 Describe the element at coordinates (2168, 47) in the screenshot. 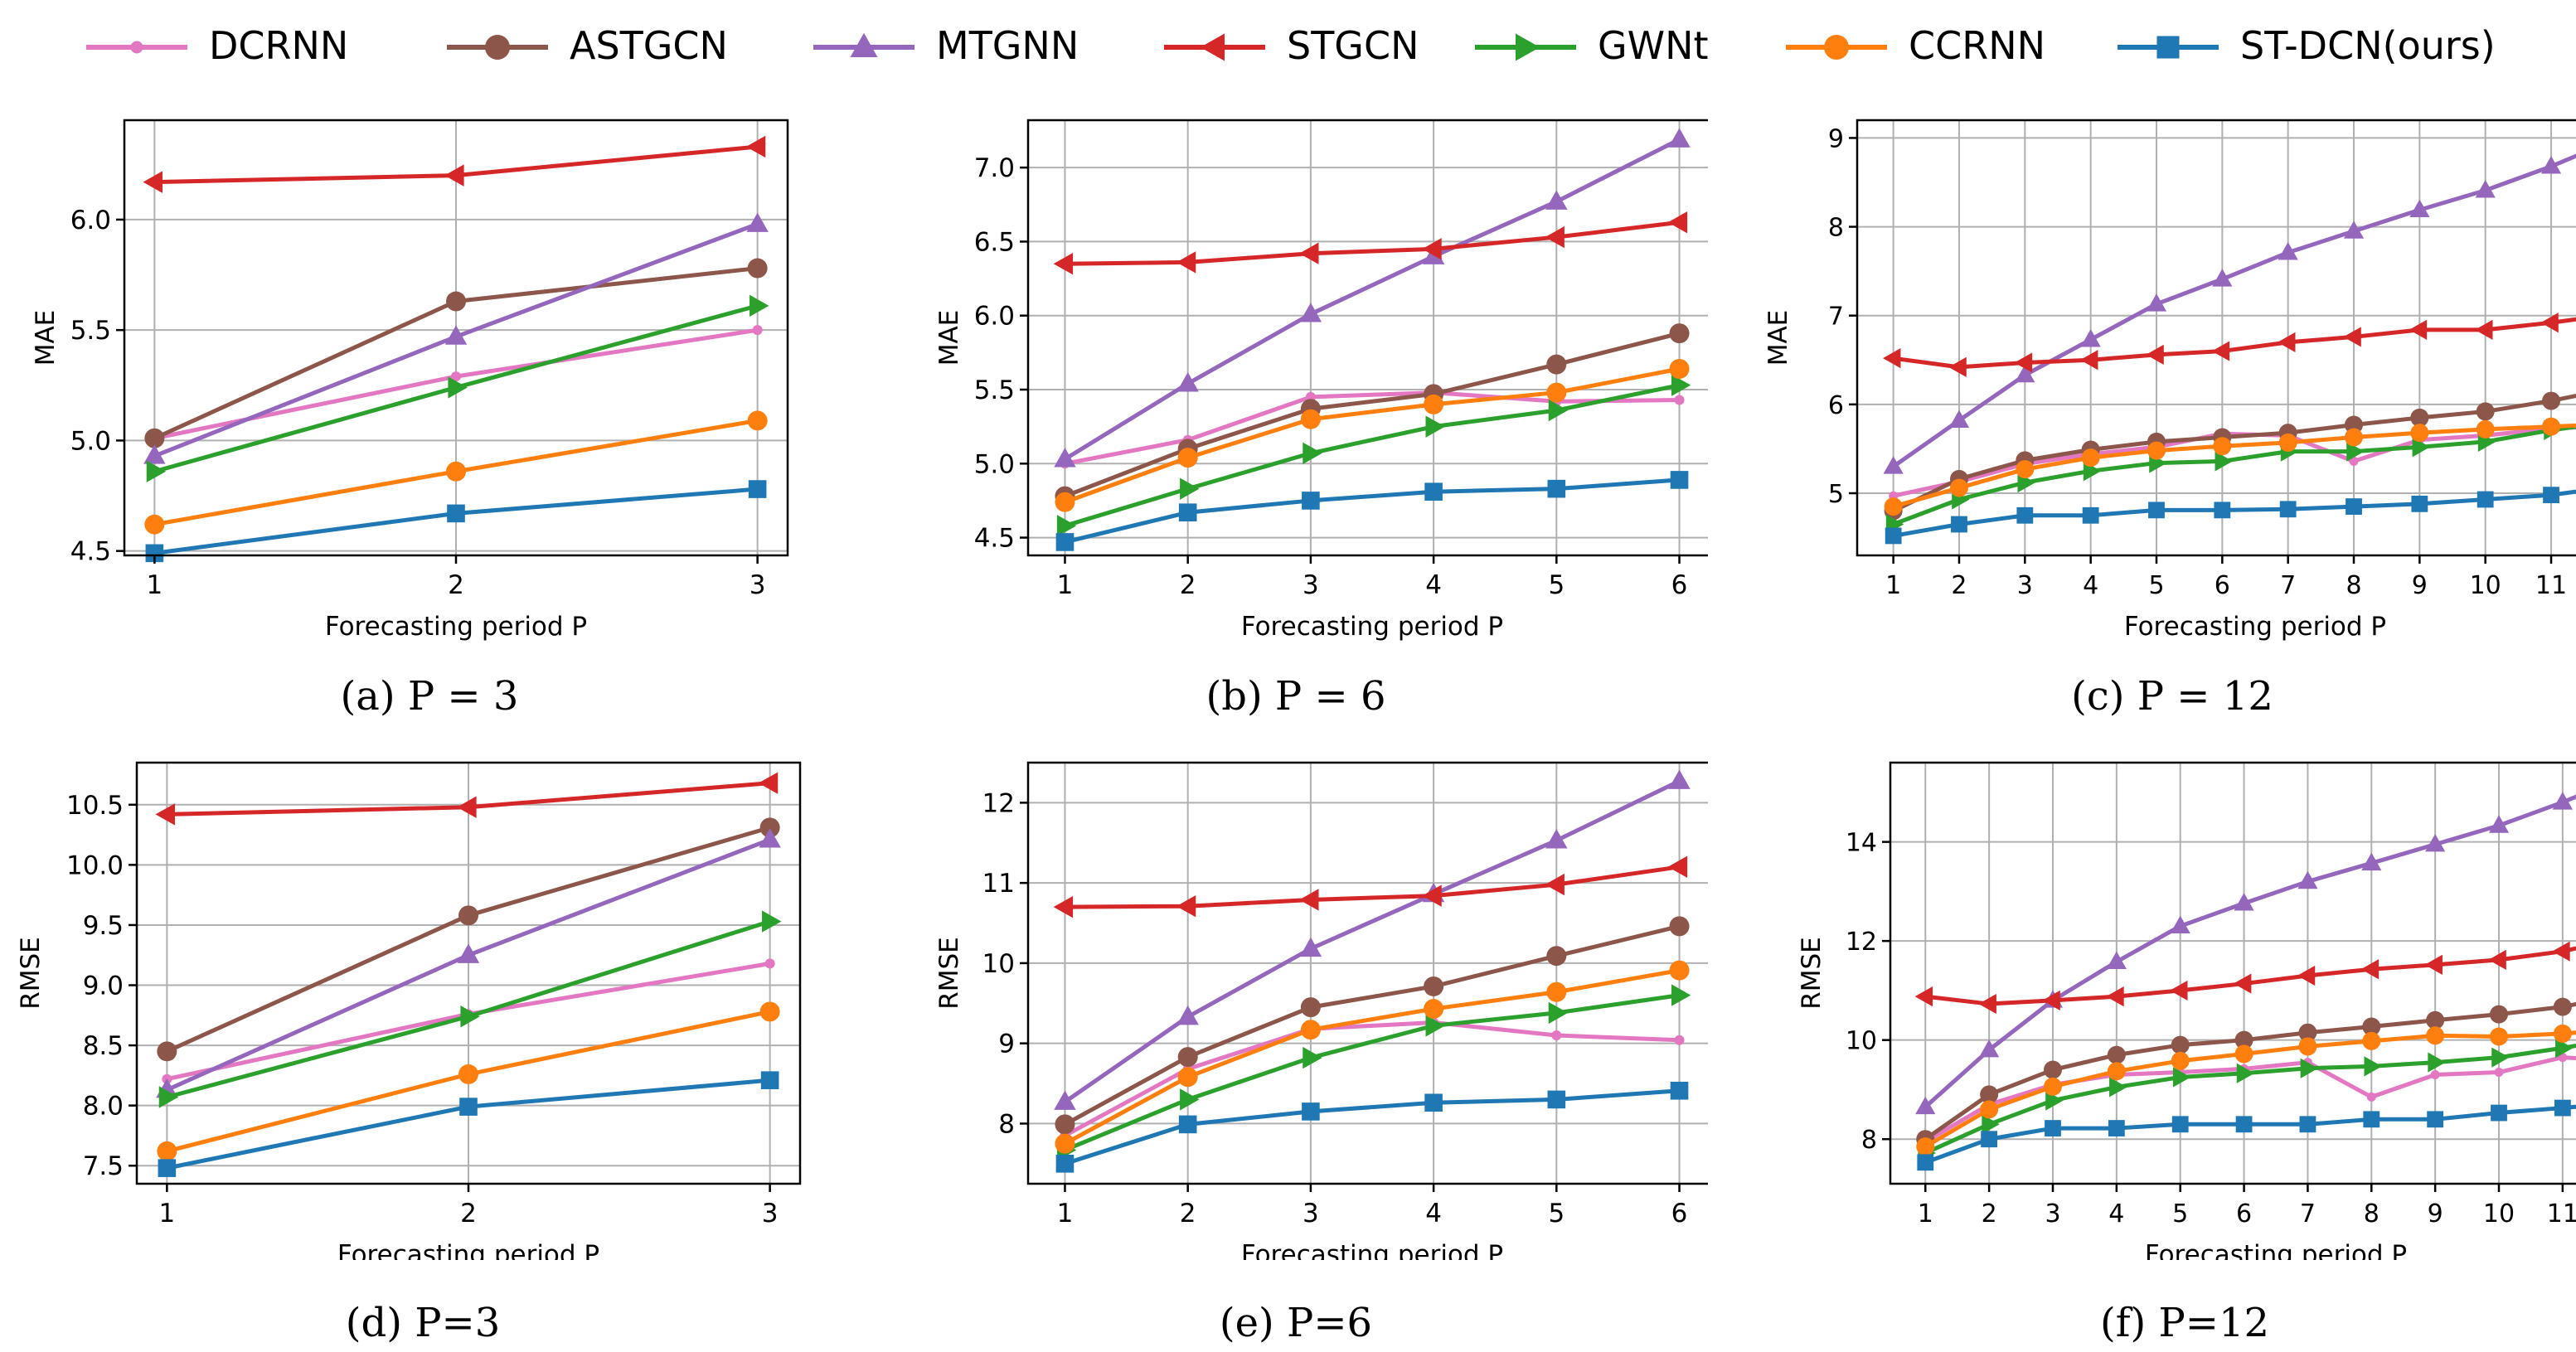

I see `legend-marker-st-dcn-ours` at that location.